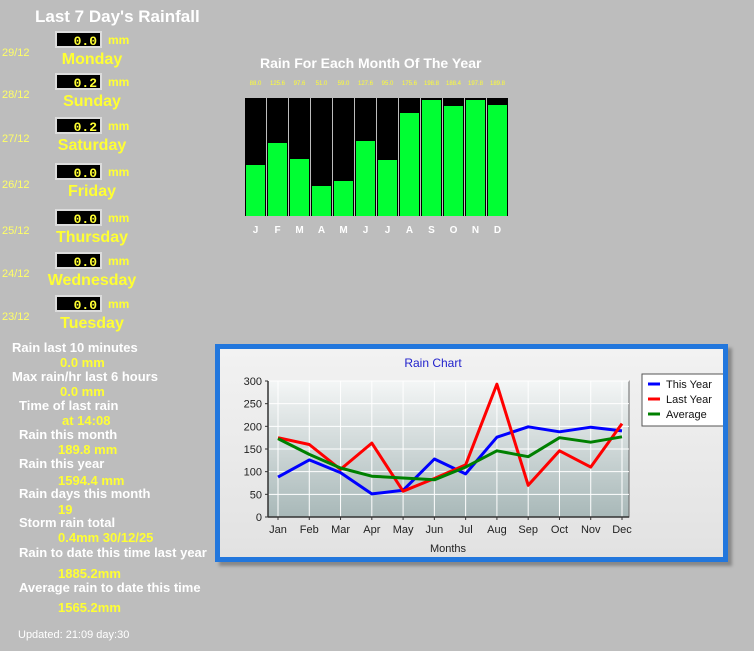  Describe the element at coordinates (113, 552) in the screenshot. I see `stat-label: Rain to date this time last year` at that location.